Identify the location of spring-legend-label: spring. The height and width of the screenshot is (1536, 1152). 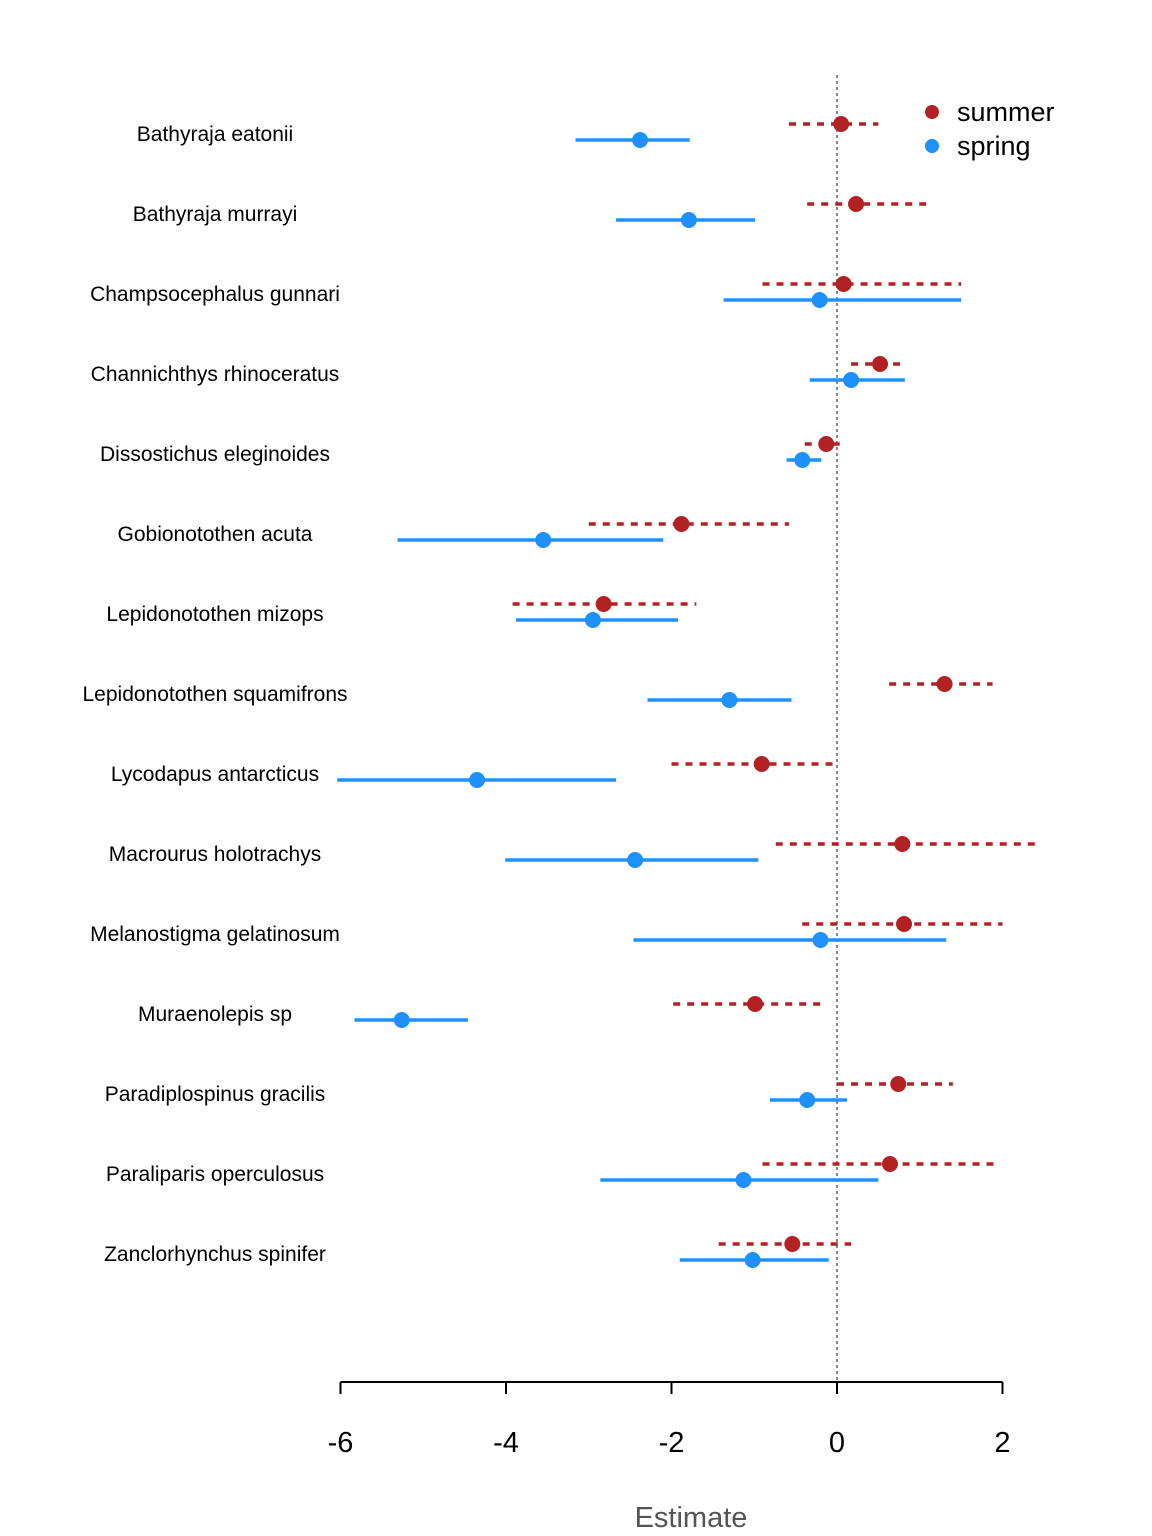
(994, 146).